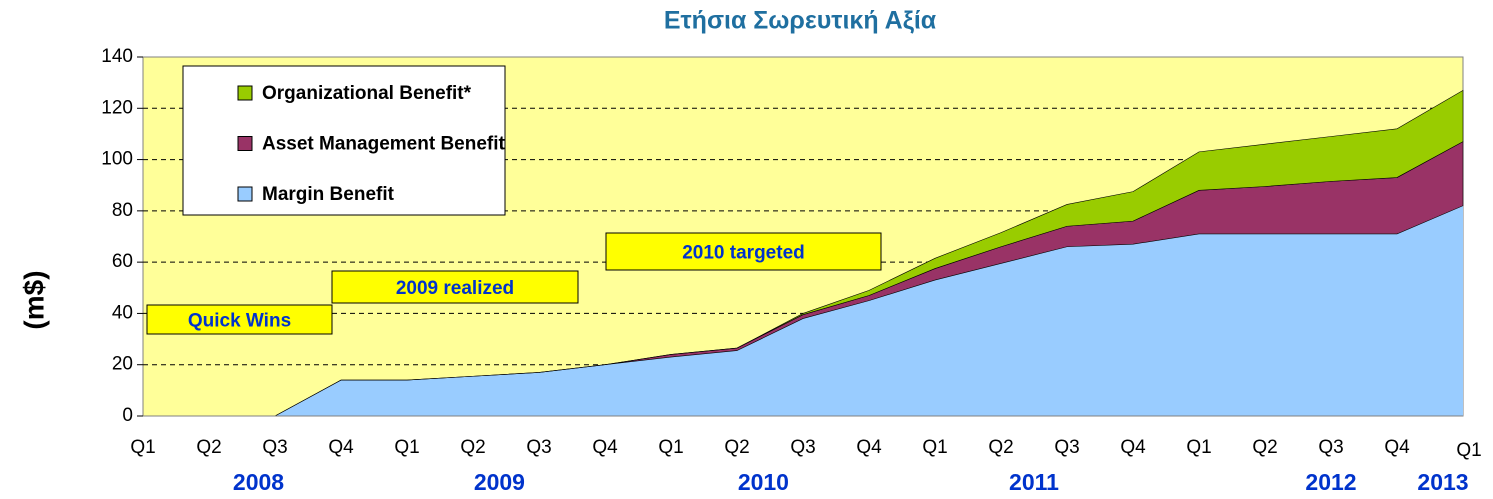  I want to click on y-tick-label: 40, so click(122, 312).